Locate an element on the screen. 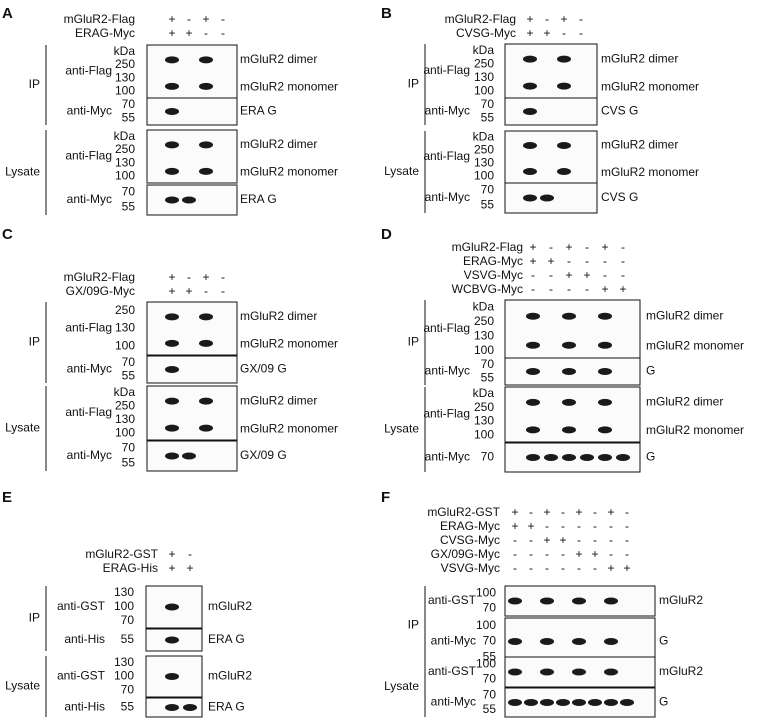 The width and height of the screenshot is (759, 719). condition-label: VSVG-Myc is located at coordinates (493, 275).